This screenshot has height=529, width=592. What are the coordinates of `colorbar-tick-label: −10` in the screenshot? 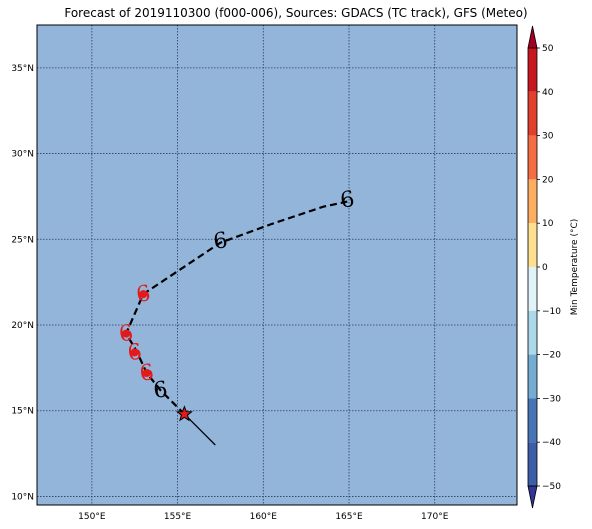 It's located at (551, 312).